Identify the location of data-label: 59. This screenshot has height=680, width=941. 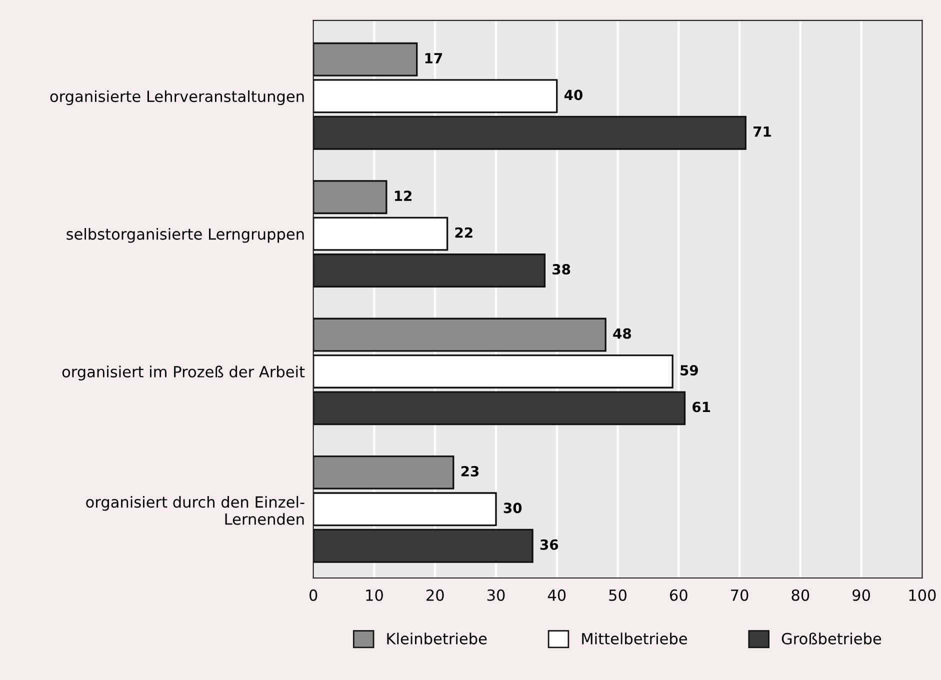
(689, 370).